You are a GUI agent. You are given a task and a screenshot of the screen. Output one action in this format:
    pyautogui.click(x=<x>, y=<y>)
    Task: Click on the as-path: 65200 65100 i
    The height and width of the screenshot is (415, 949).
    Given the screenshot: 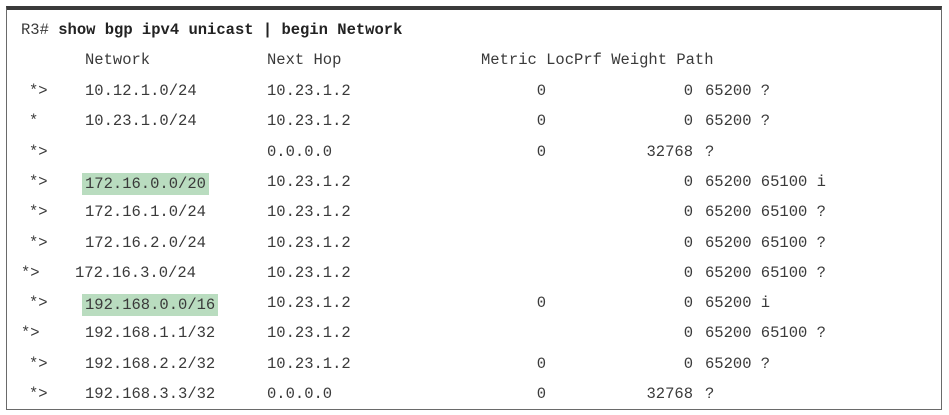 What is the action you would take?
    pyautogui.click(x=765, y=181)
    